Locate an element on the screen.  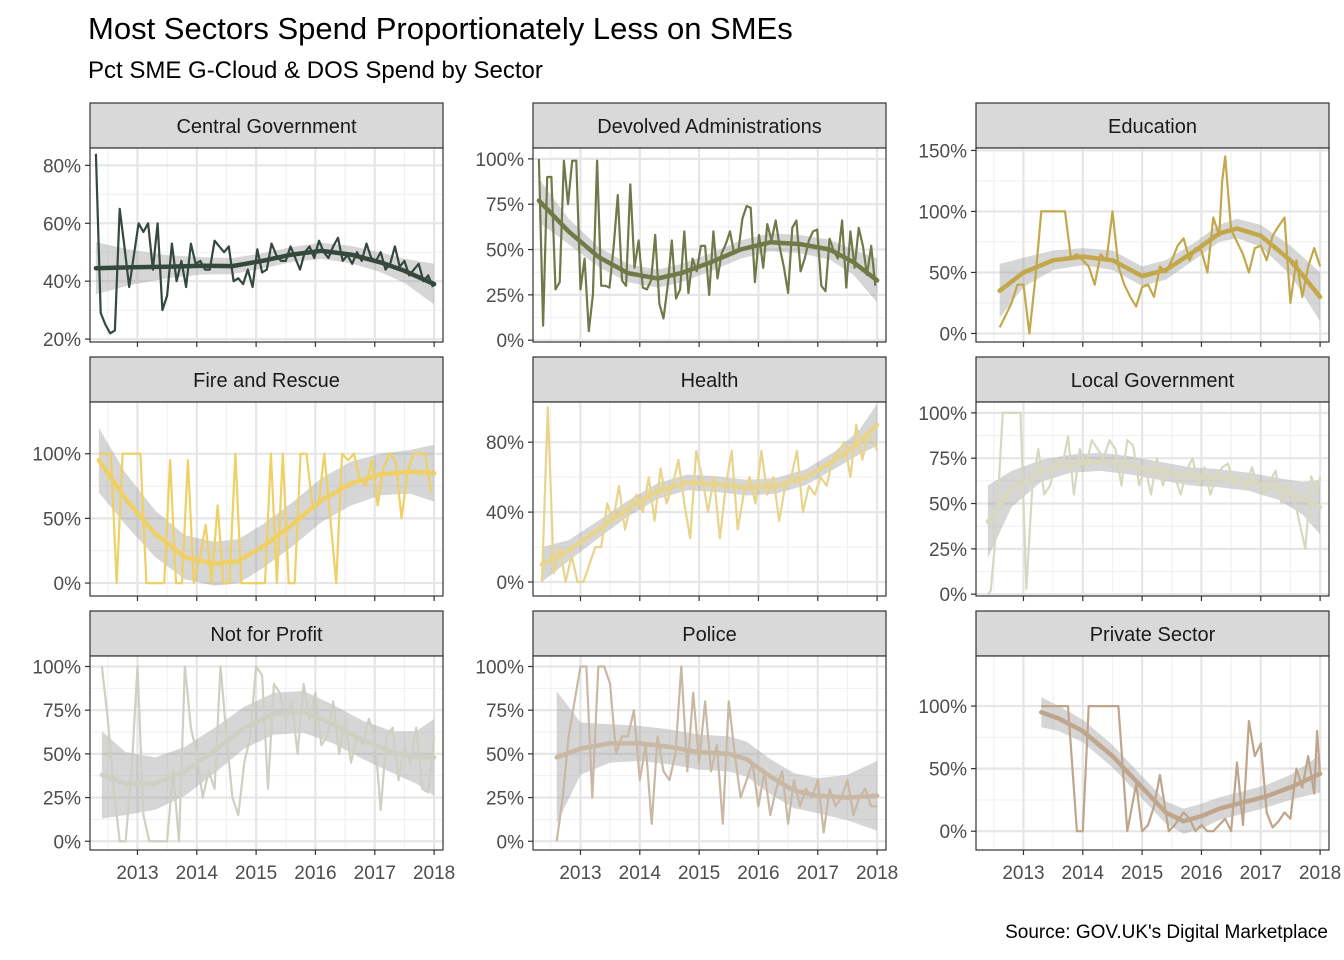
facet-strip-label: Fire and Rescue is located at coordinates (266, 381).